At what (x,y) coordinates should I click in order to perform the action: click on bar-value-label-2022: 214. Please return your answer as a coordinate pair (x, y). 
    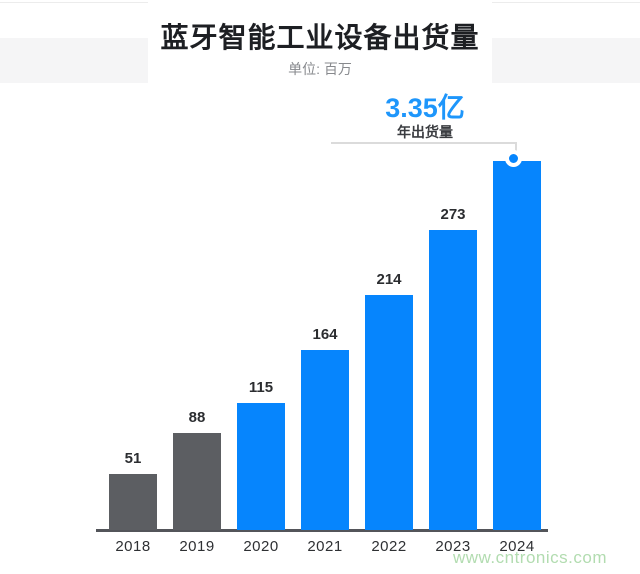
    Looking at the image, I should click on (389, 279).